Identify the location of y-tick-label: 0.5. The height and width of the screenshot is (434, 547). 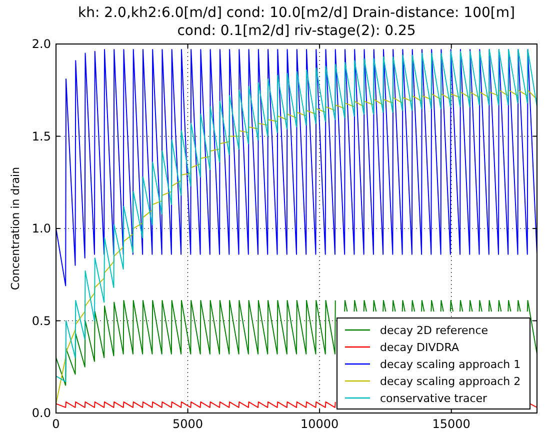
(41, 321).